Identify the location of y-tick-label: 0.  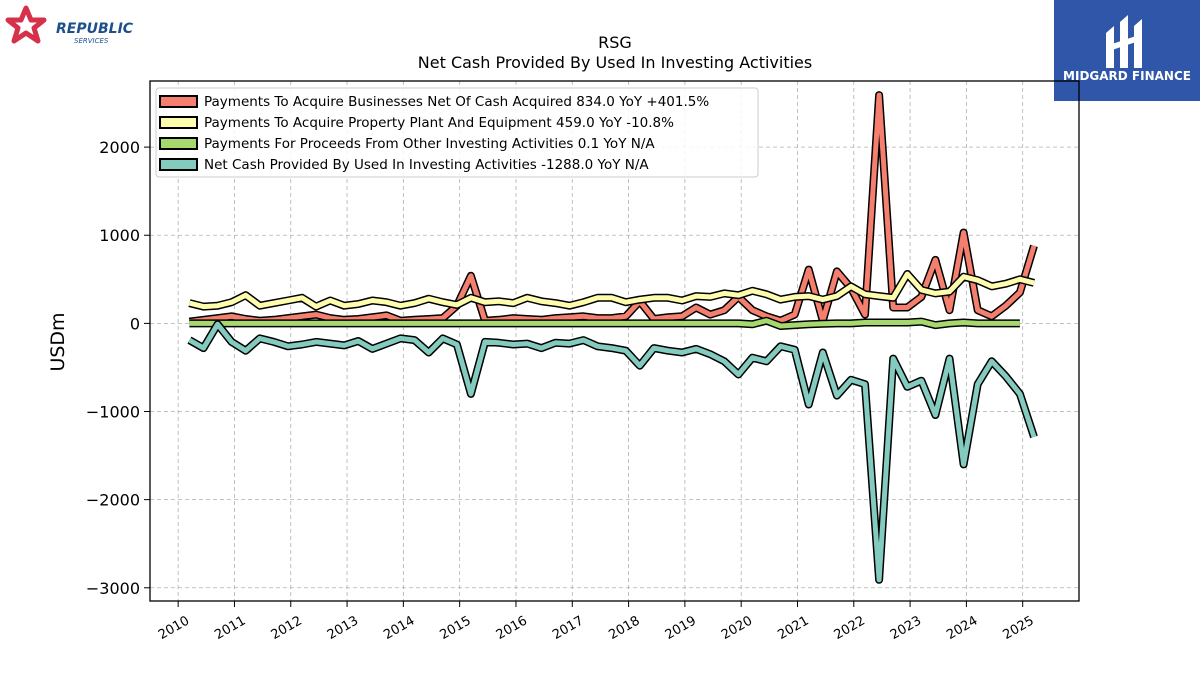
(135, 323).